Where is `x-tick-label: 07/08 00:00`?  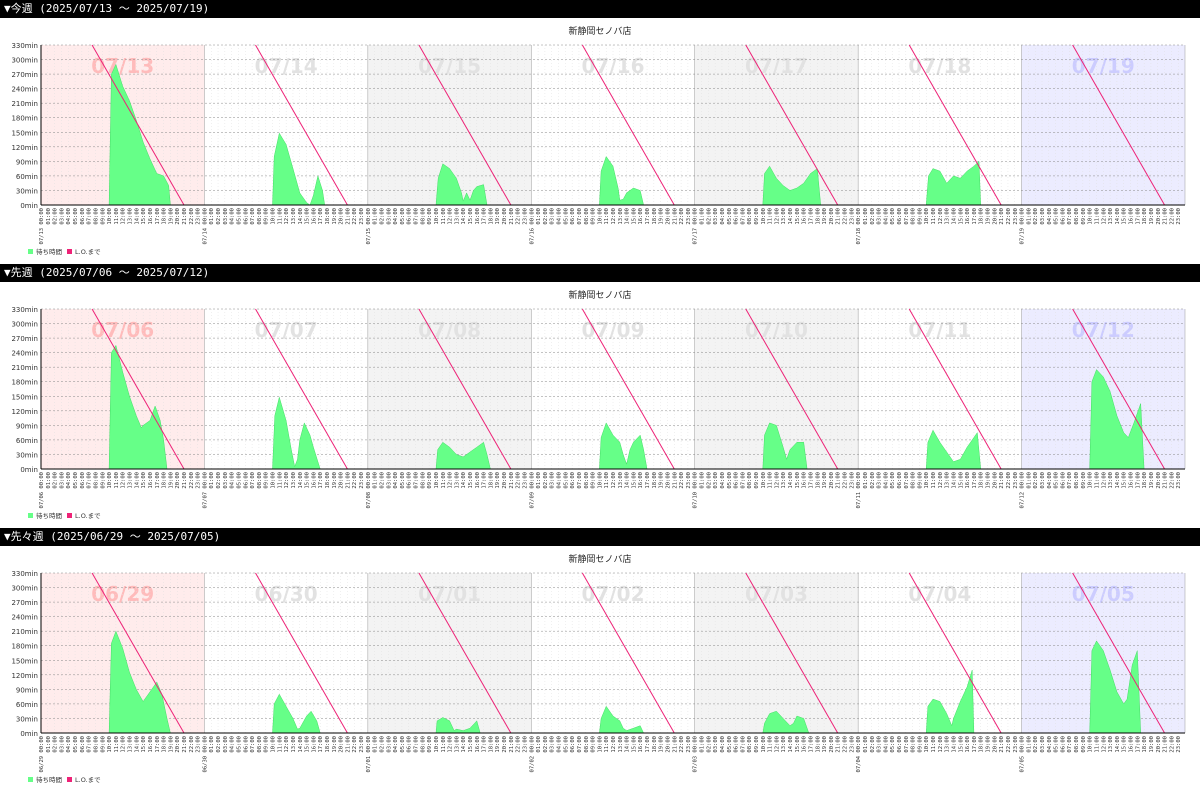 x-tick-label: 07/08 00:00 is located at coordinates (369, 490).